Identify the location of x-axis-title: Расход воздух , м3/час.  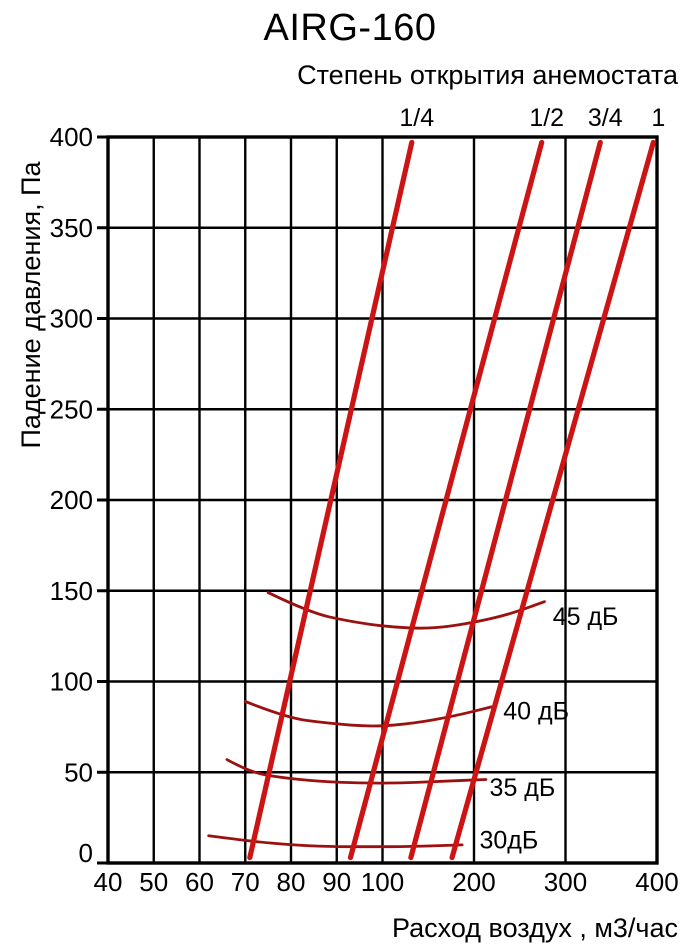
(535, 928).